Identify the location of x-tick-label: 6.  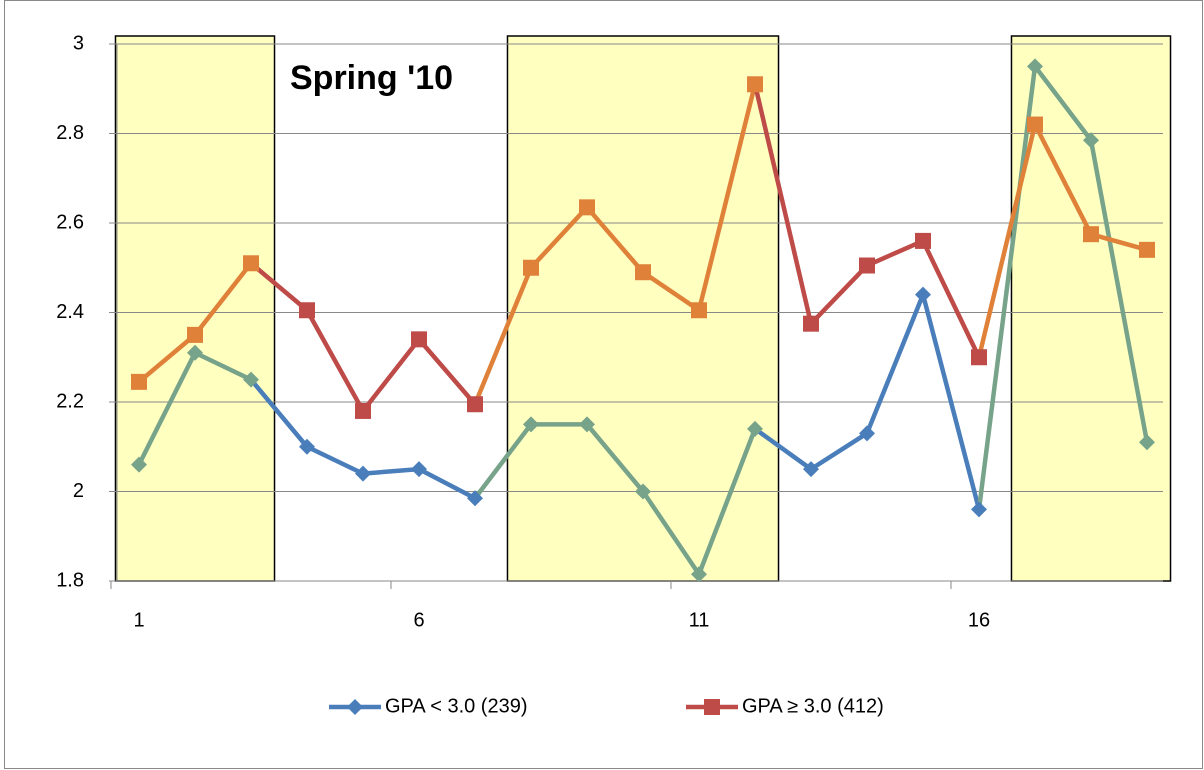
(418, 620).